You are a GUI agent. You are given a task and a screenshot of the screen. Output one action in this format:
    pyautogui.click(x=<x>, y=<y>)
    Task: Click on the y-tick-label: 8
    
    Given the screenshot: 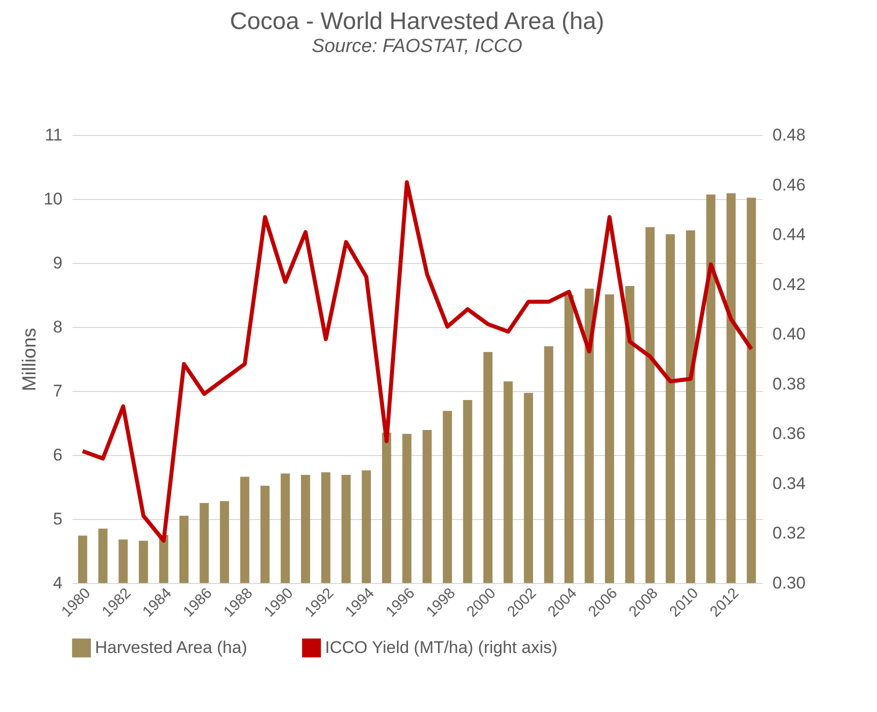 What is the action you would take?
    pyautogui.click(x=57, y=327)
    